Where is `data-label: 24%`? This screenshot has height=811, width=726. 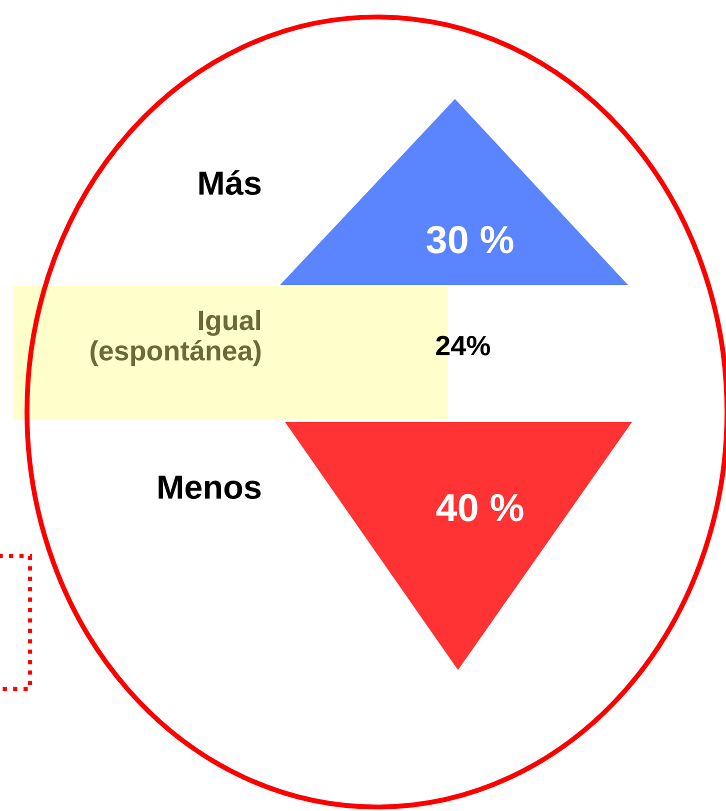
data-label: 24% is located at coordinates (463, 346).